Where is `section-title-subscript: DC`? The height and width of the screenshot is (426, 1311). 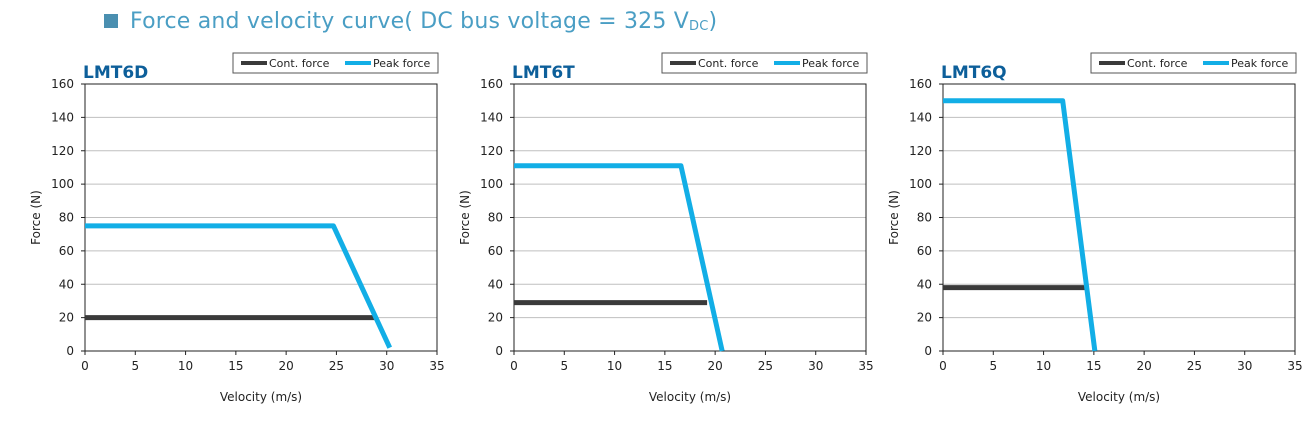 section-title-subscript: DC is located at coordinates (699, 26).